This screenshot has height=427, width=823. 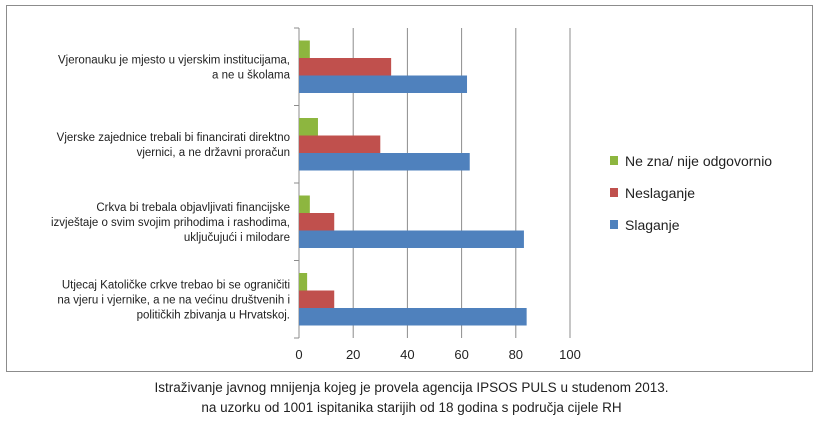 What do you see at coordinates (213, 315) in the screenshot?
I see `category-label-3-line-2: političkih zbivanja u Hrvatskoj.` at bounding box center [213, 315].